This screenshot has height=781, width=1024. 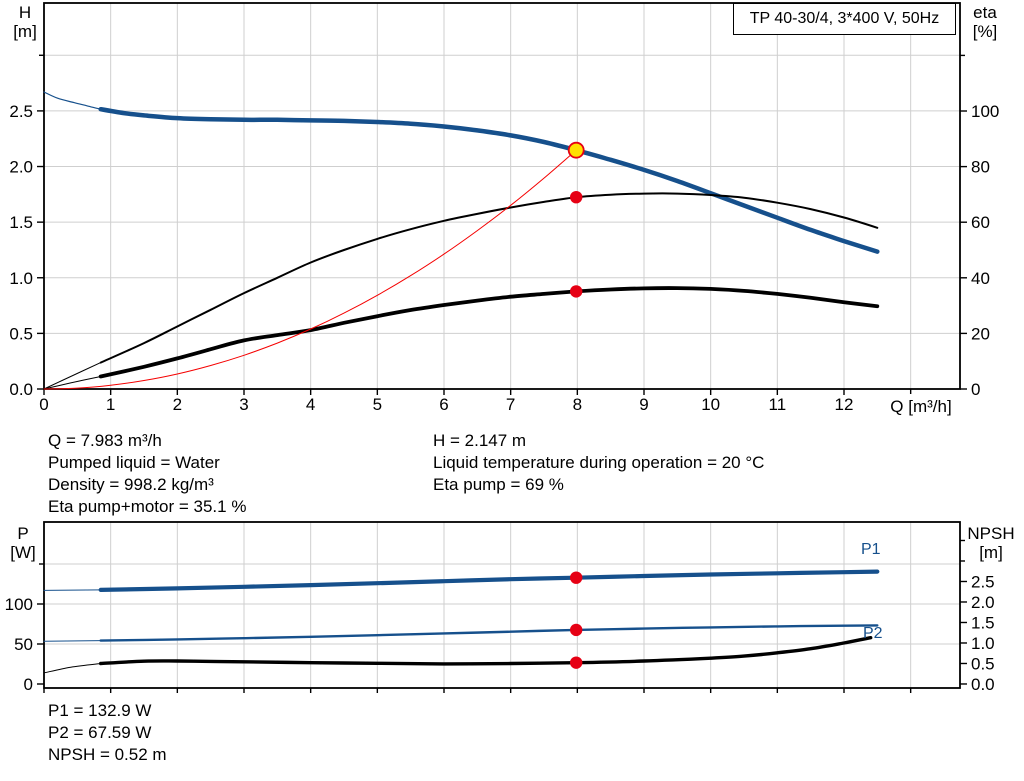 I want to click on x-tick-label: 4, so click(x=310, y=404).